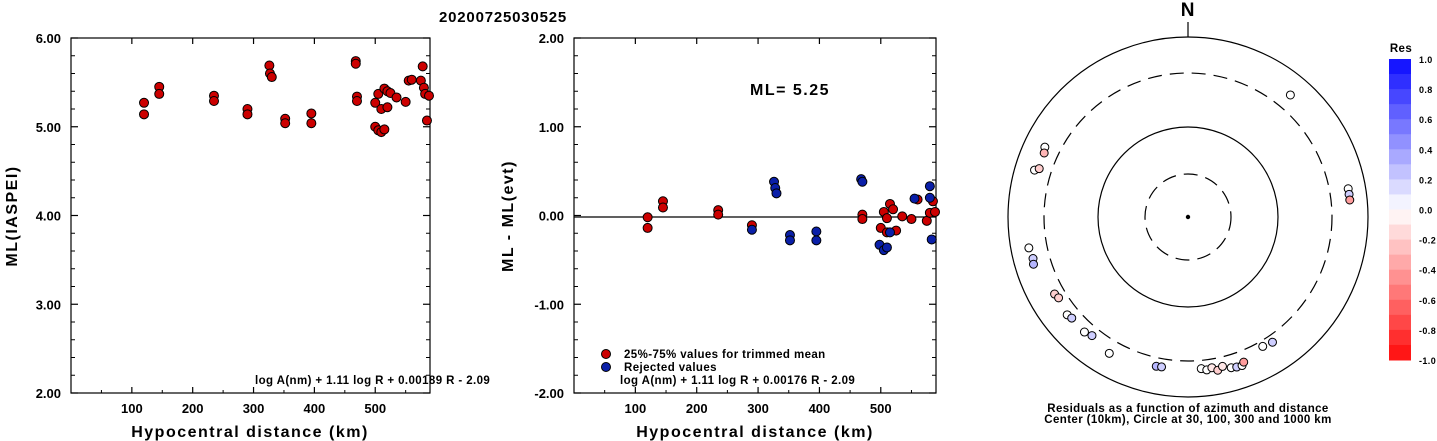  Describe the element at coordinates (1426, 60) in the screenshot. I see `colorbar-label: 1.0` at that location.